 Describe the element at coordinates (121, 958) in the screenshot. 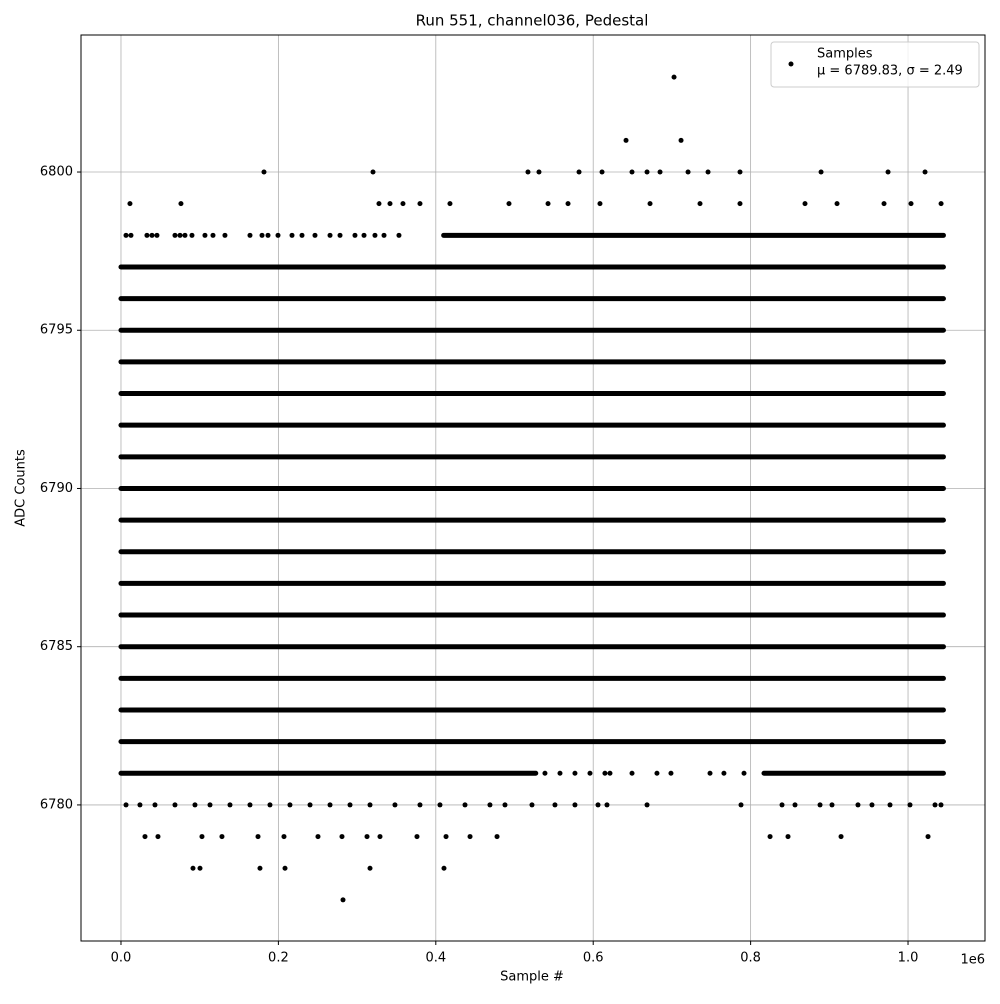

I see `x-tick-label: 0.0` at that location.